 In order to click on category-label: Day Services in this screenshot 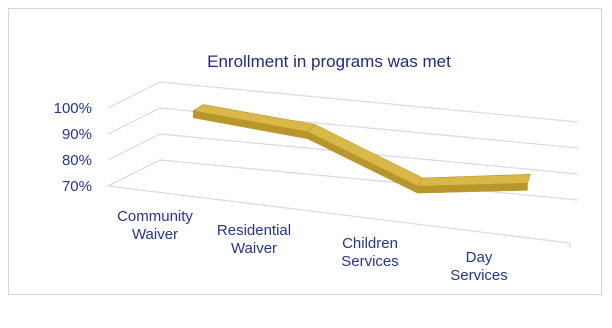, I will do `click(479, 266)`.